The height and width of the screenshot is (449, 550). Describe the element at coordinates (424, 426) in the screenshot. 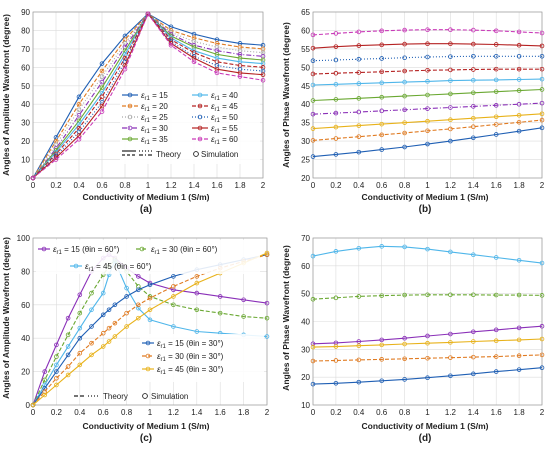

I see `x-axis-label-d: Conductivity of Medium 1 (S/m)` at that location.